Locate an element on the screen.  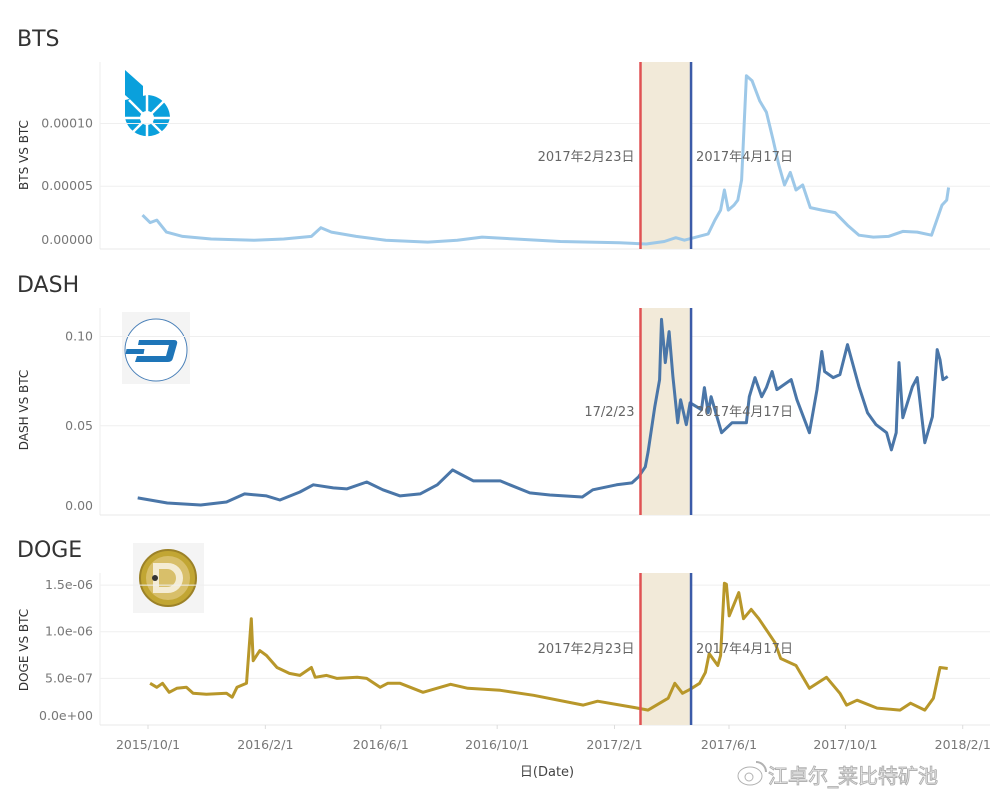
y-tick-label: 0.0e+00 is located at coordinates (66, 715).